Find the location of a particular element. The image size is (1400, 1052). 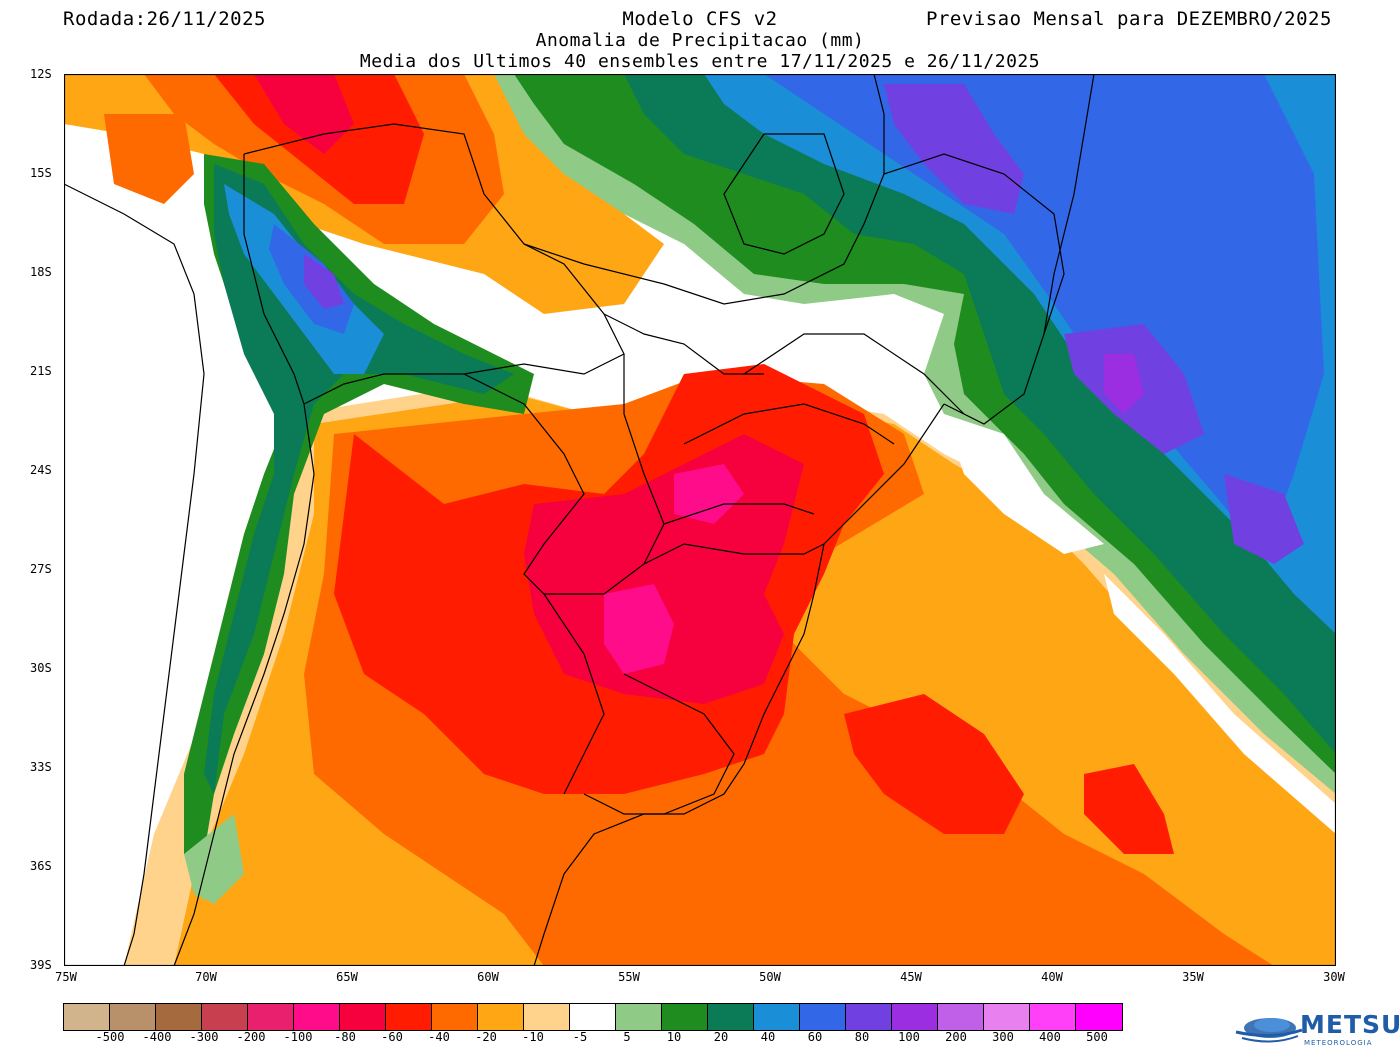

legend-label: 200 is located at coordinates (956, 1037).